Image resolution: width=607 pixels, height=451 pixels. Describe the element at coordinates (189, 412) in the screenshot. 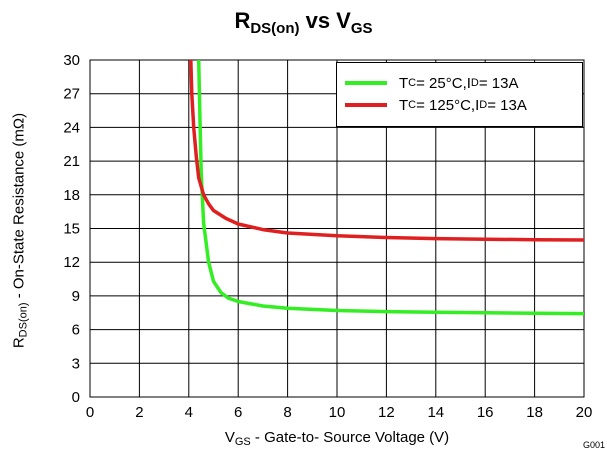

I see `x-tick-label: 4` at that location.